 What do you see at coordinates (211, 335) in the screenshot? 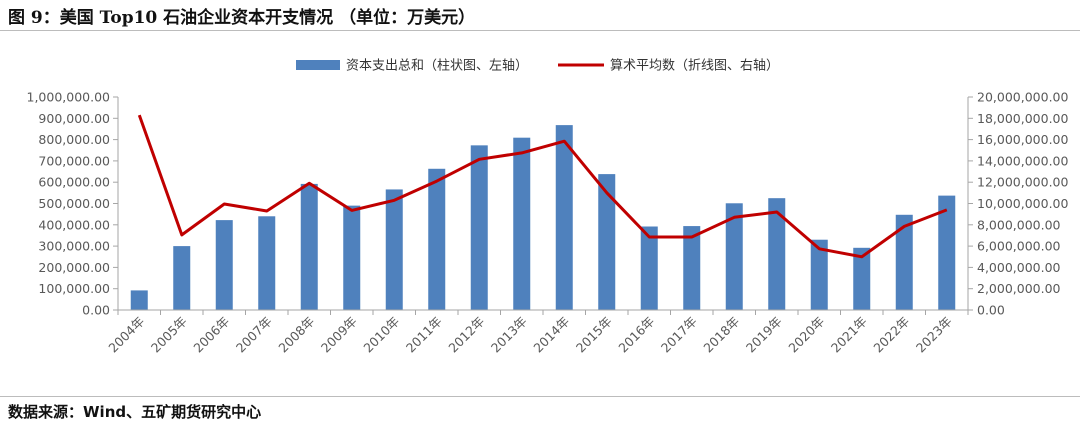
I see `x-tick-label: 2006年` at bounding box center [211, 335].